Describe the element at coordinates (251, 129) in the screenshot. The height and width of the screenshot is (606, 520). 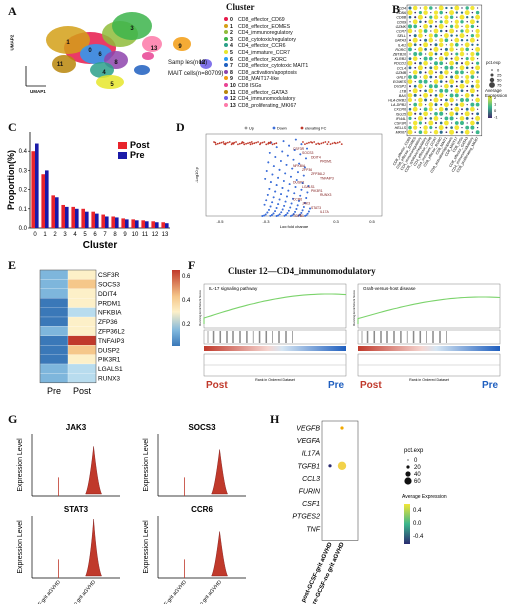
I see `volcano-legend-label: Up` at that location.